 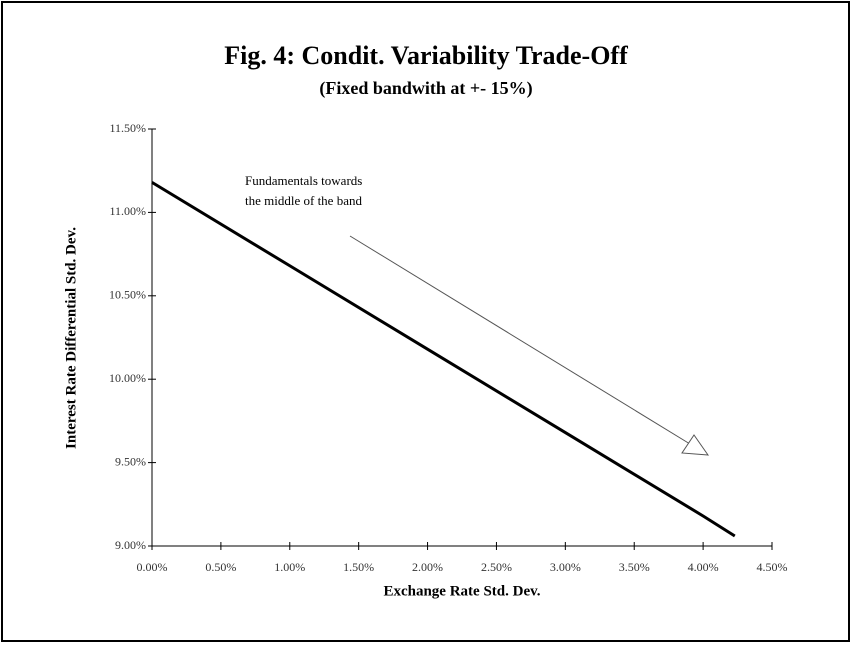 I want to click on x-tick-label: 4.00%, so click(x=703, y=567).